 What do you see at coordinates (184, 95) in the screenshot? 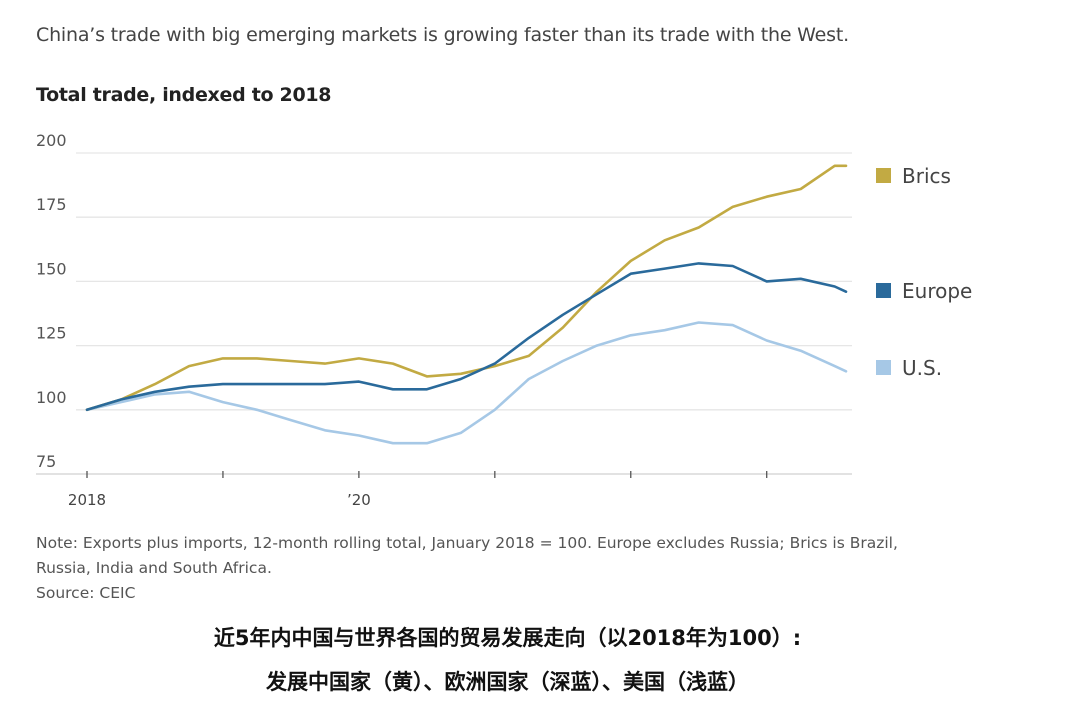
I see `chart-title: Total trade, indexed to 2018` at bounding box center [184, 95].